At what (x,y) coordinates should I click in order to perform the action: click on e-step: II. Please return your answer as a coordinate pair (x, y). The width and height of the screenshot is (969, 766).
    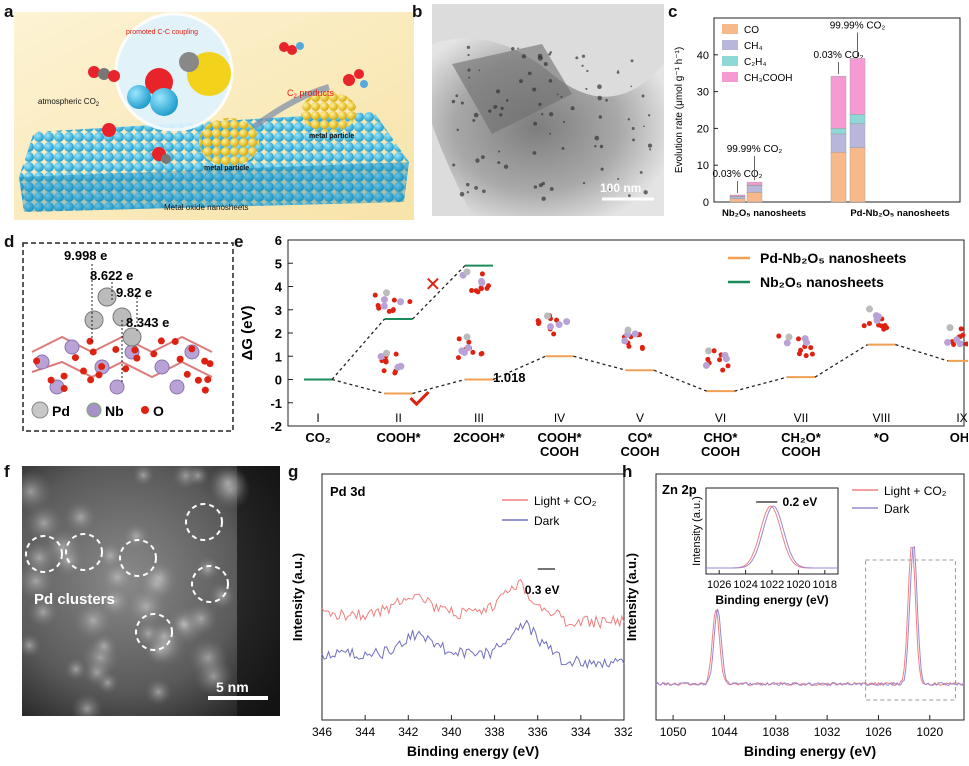
    Looking at the image, I should click on (398, 418).